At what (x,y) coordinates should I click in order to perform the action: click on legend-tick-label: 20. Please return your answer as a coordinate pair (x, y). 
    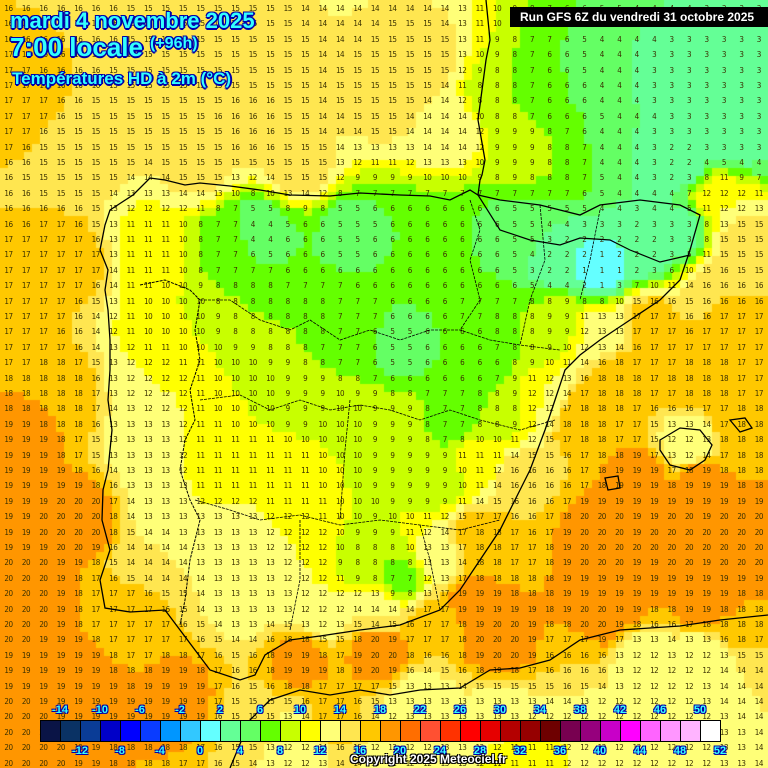
    Looking at the image, I should click on (400, 751).